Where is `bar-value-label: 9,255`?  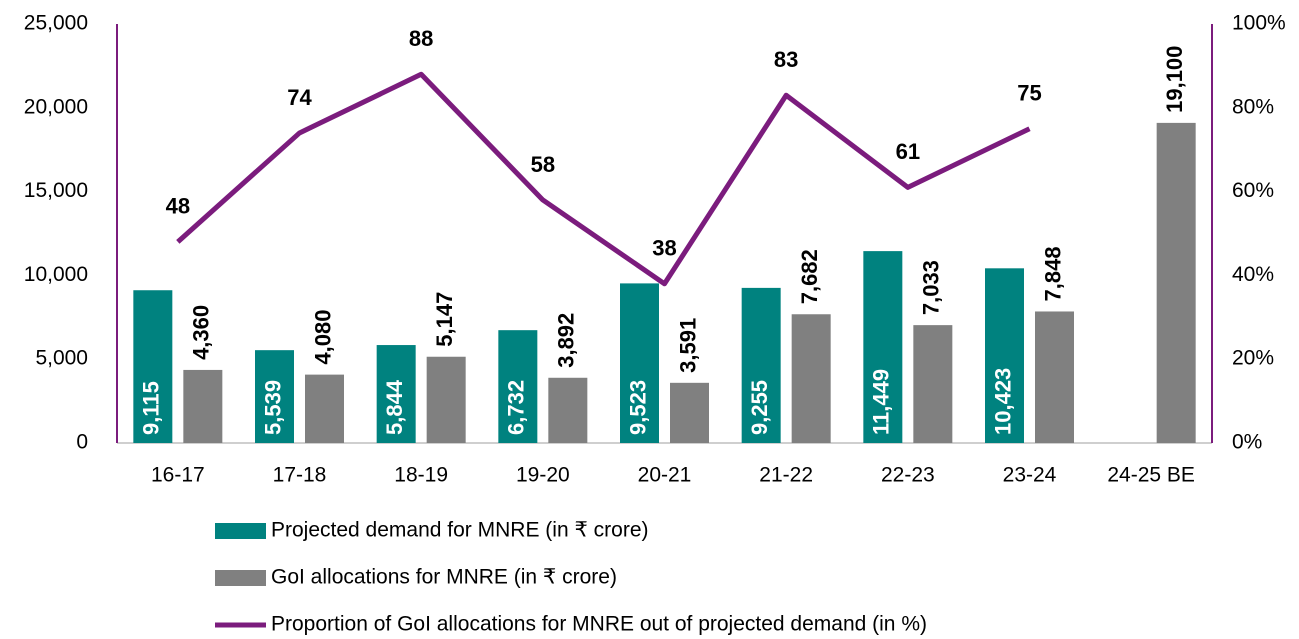 bar-value-label: 9,255 is located at coordinates (759, 407).